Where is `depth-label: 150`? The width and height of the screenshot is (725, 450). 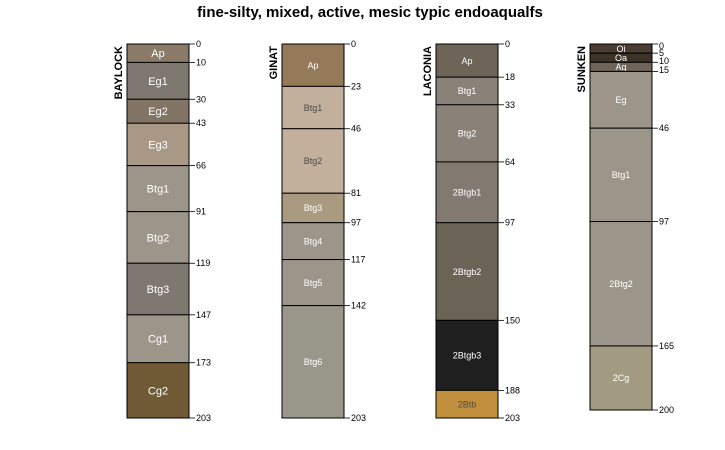
depth-label: 150 is located at coordinates (512, 320).